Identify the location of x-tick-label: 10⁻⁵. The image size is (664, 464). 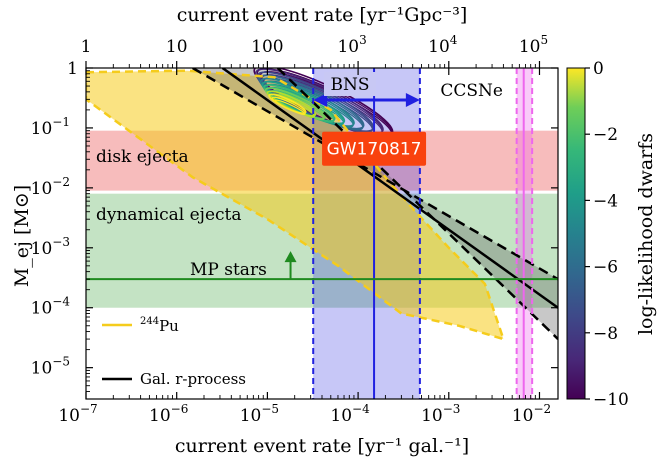
(259, 414).